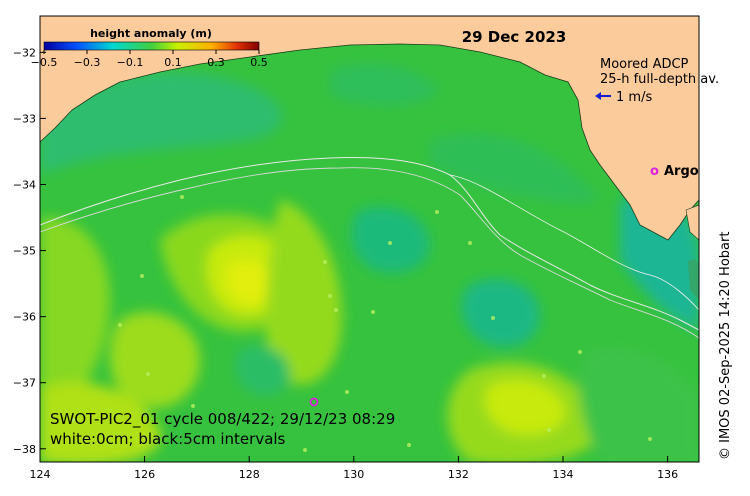 The width and height of the screenshot is (750, 496). I want to click on x-tick-label: 124, so click(40, 474).